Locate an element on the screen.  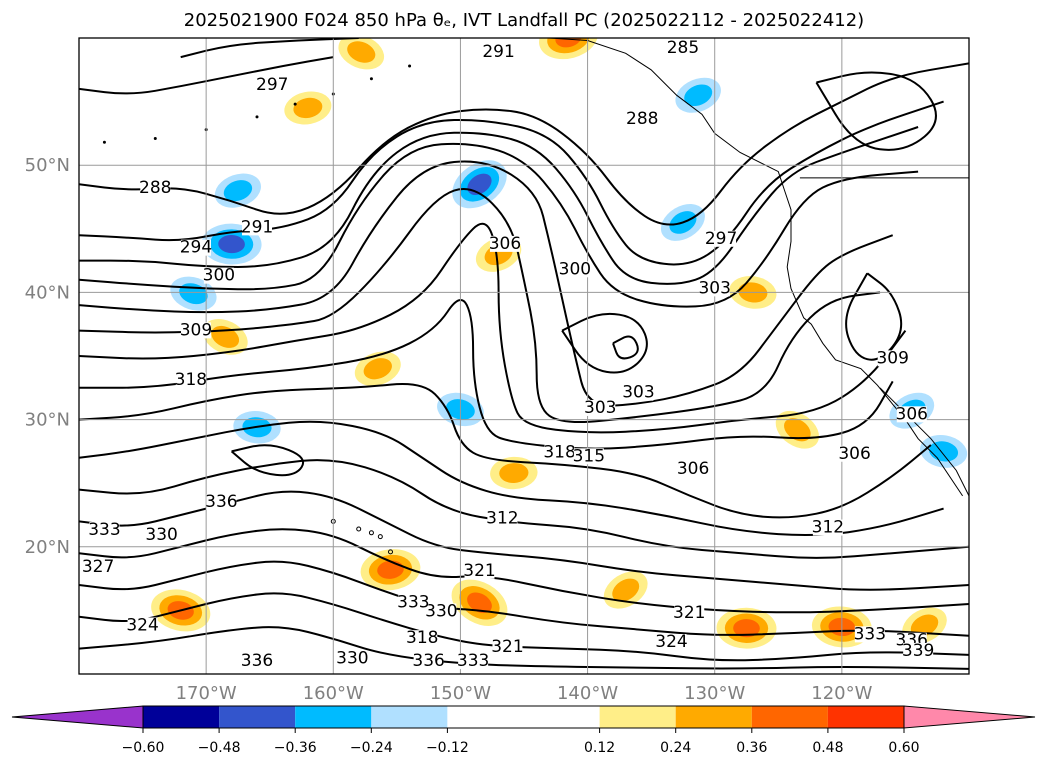
contour-label: 321 is located at coordinates (507, 647).